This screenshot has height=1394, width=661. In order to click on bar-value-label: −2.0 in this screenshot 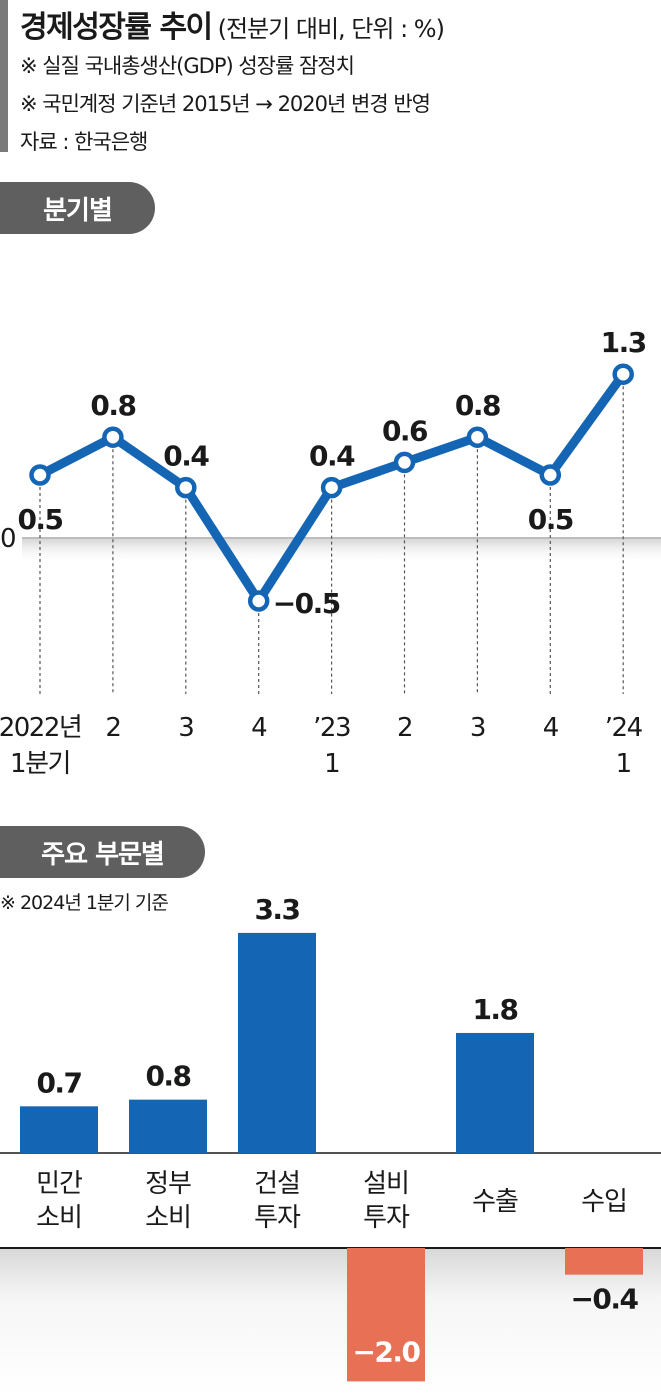, I will do `click(386, 1351)`.